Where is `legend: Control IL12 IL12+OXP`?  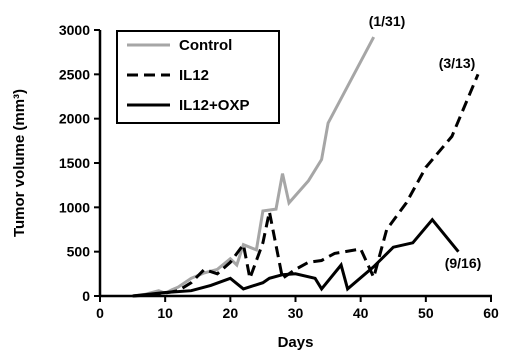
legend: Control IL12 IL12+OXP is located at coordinates (198, 77).